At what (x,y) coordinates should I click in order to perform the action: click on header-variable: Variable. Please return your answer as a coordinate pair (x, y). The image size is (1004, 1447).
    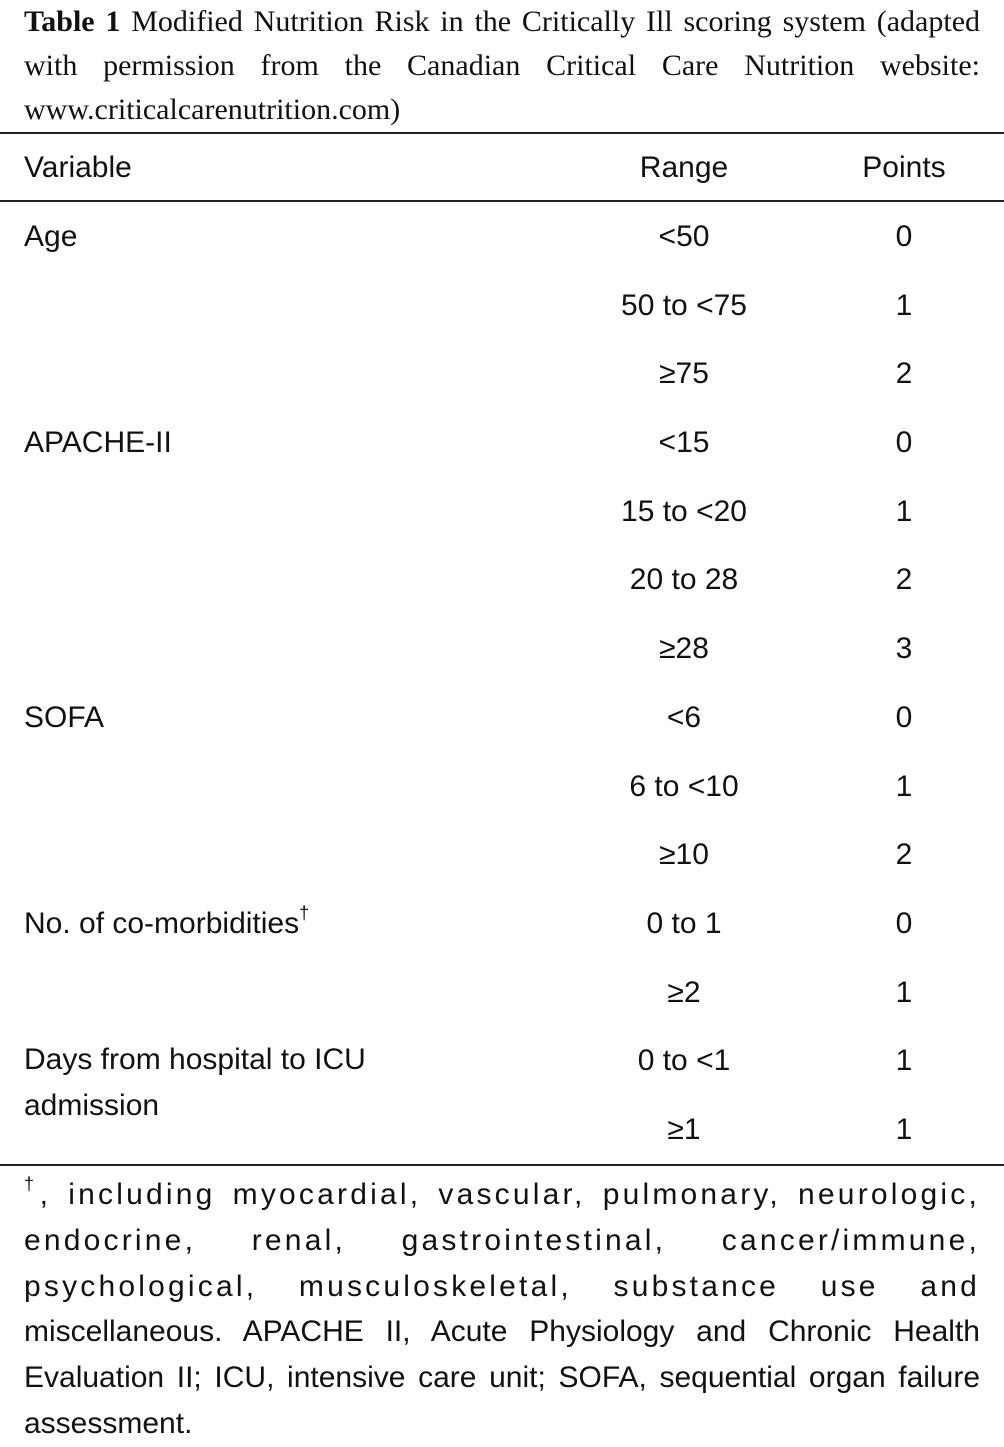
    Looking at the image, I should click on (78, 168).